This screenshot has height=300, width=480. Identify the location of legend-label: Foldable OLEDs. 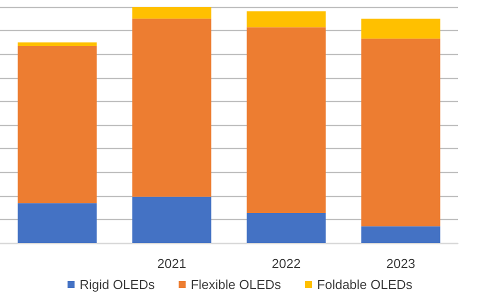
(365, 284).